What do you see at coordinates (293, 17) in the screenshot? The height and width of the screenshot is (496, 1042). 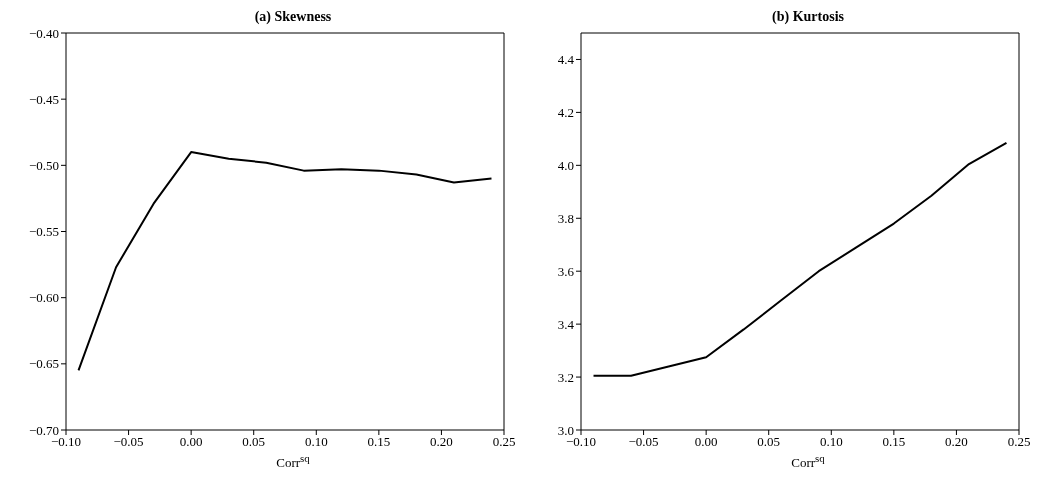 I see `chart-title: (a) Skewness` at bounding box center [293, 17].